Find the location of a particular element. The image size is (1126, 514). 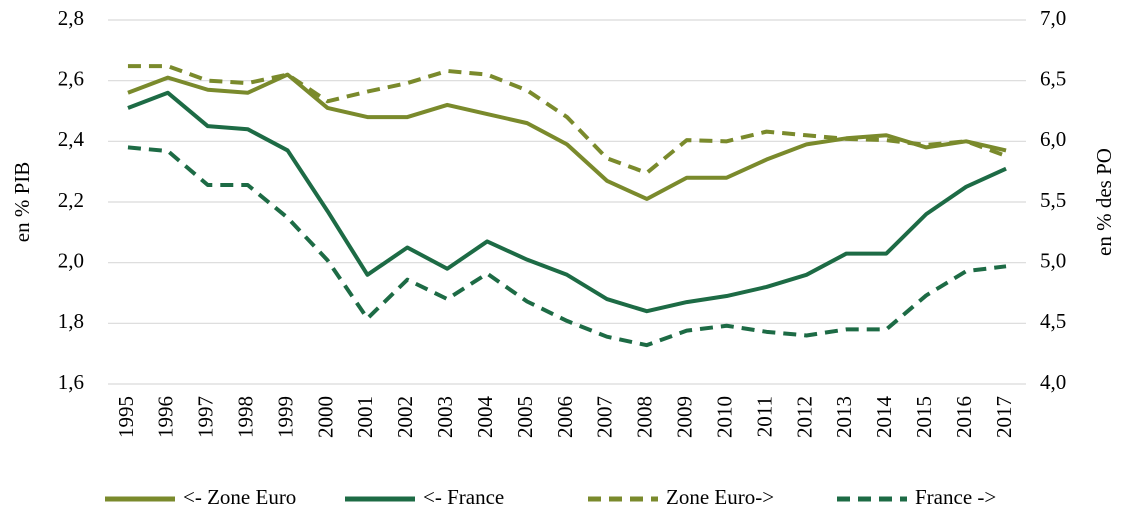

x-tick-label: 2006 is located at coordinates (565, 417).